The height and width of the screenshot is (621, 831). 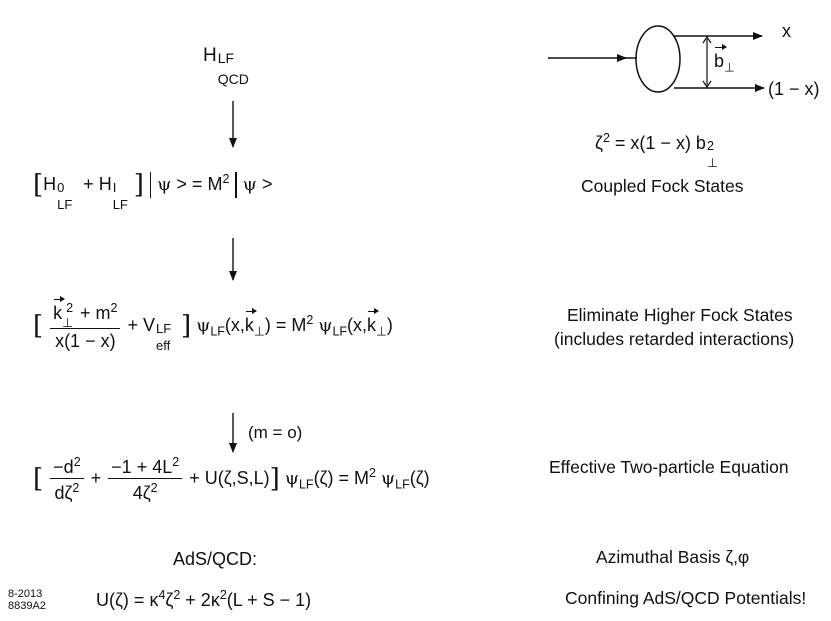 What do you see at coordinates (226, 58) in the screenshot?
I see `hamiltonian-sup: LF` at bounding box center [226, 58].